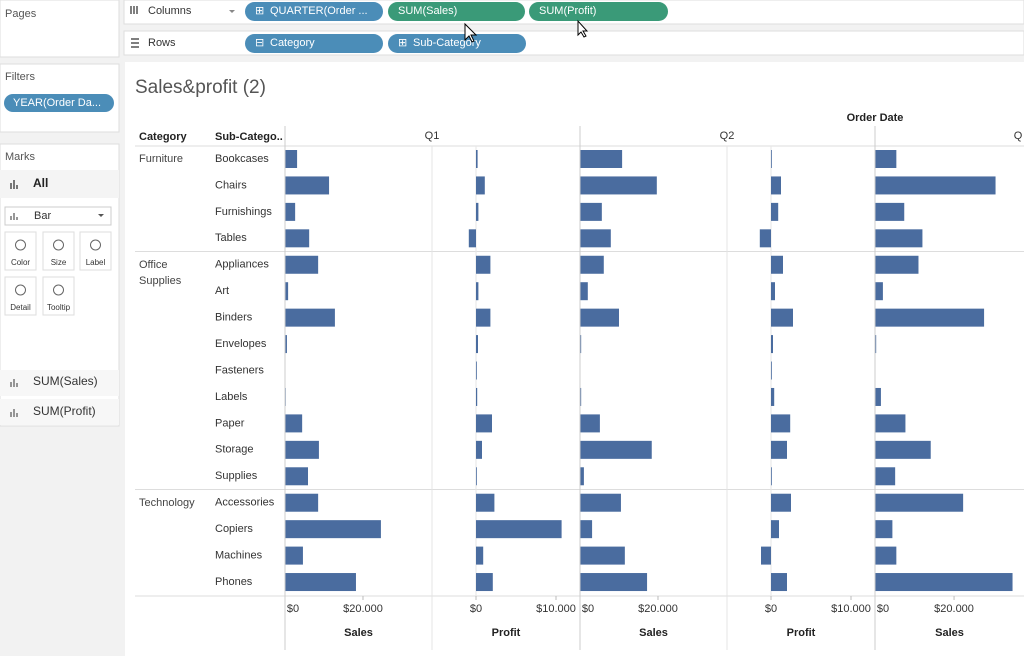  Describe the element at coordinates (42, 216) in the screenshot. I see `mark-type: Bar` at that location.